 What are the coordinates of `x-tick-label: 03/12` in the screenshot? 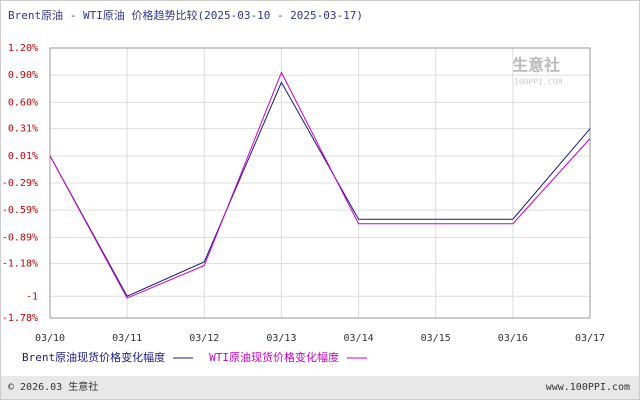 It's located at (204, 338).